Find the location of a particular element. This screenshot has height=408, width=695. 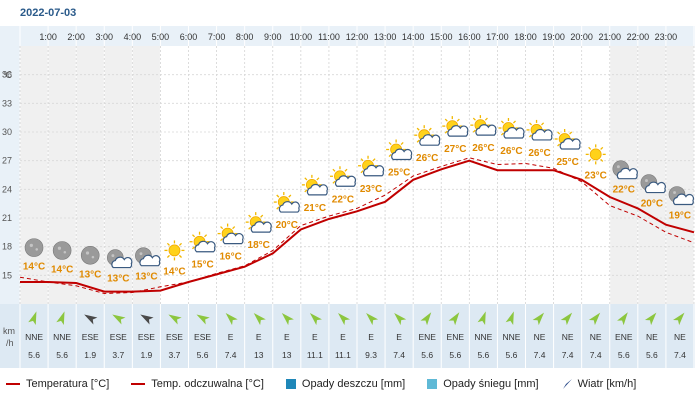

legend-wind: Wiatr [km/h] is located at coordinates (598, 384).